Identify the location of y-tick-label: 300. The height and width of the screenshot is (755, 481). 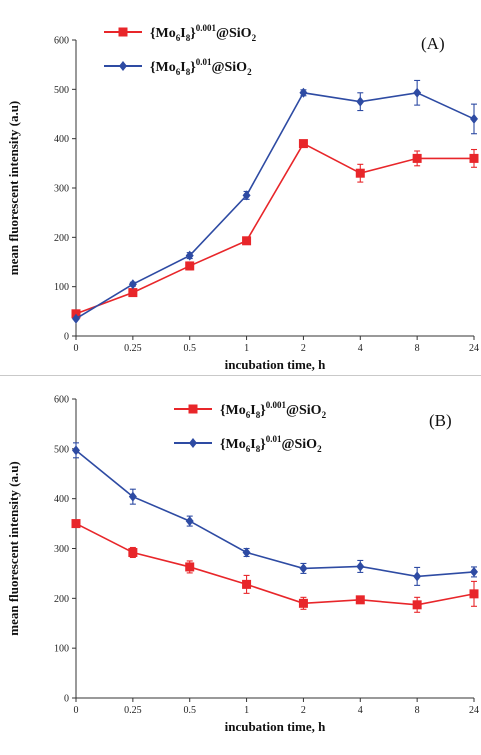
(61, 189).